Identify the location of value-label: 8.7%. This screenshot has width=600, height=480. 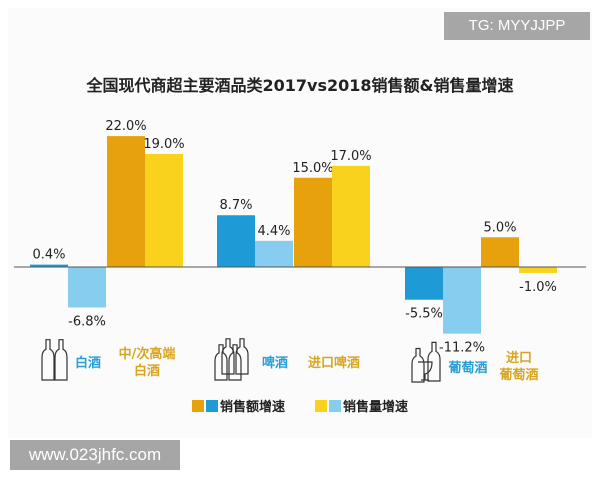
(235, 205).